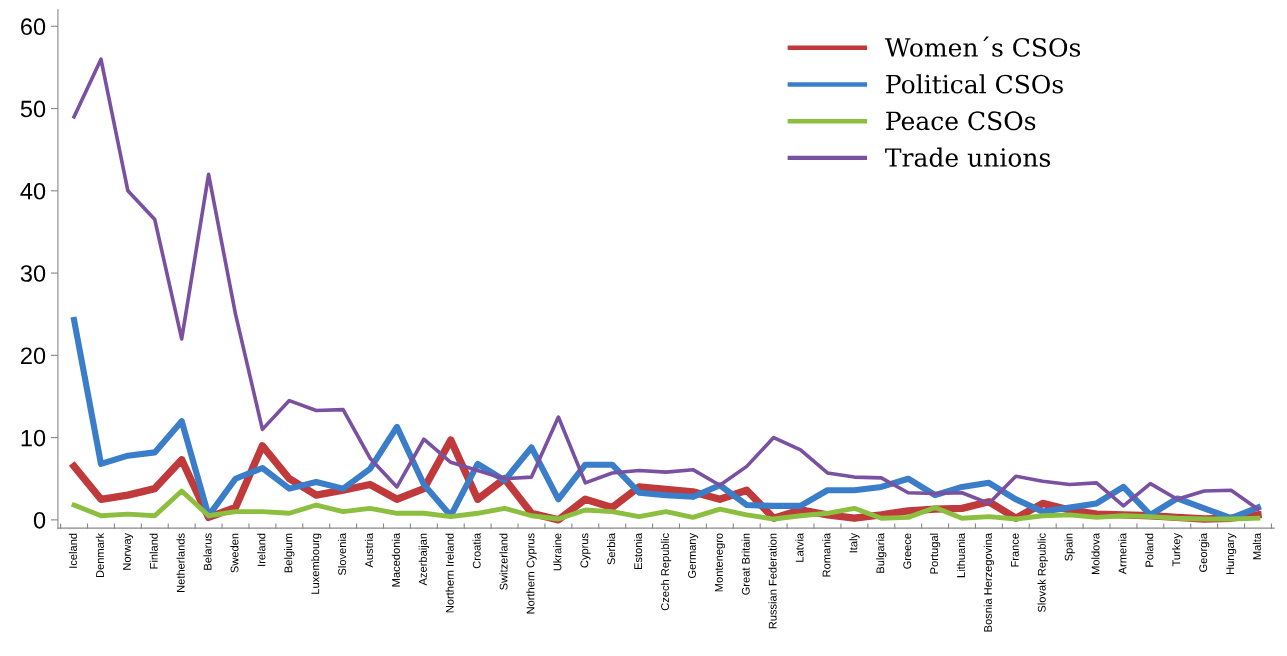  What do you see at coordinates (1256, 546) in the screenshot?
I see `x-tick-label: Malta` at bounding box center [1256, 546].